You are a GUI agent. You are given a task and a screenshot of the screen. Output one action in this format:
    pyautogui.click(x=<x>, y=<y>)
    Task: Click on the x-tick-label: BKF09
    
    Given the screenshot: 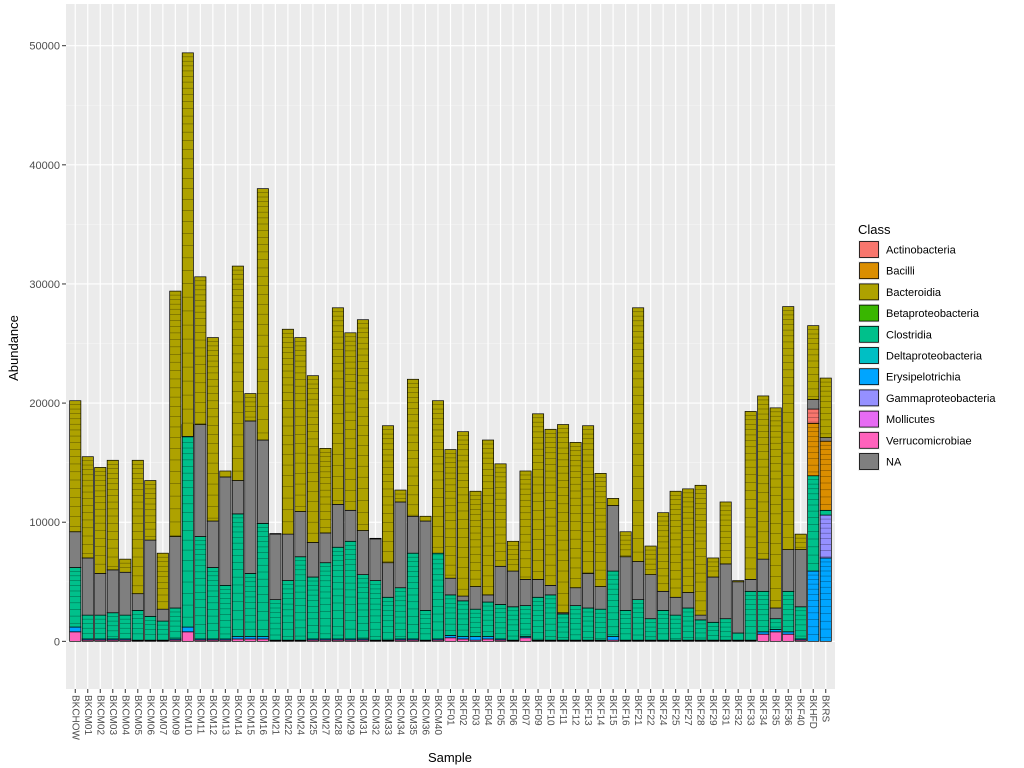 What is the action you would take?
    pyautogui.click(x=537, y=710)
    